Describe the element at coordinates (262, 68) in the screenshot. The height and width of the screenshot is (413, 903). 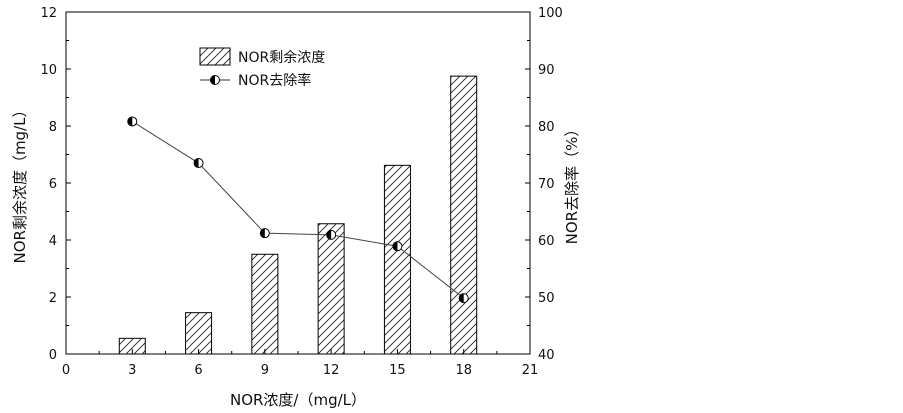
I see `legend: NOR剩余浓度 NOR去除率` at that location.